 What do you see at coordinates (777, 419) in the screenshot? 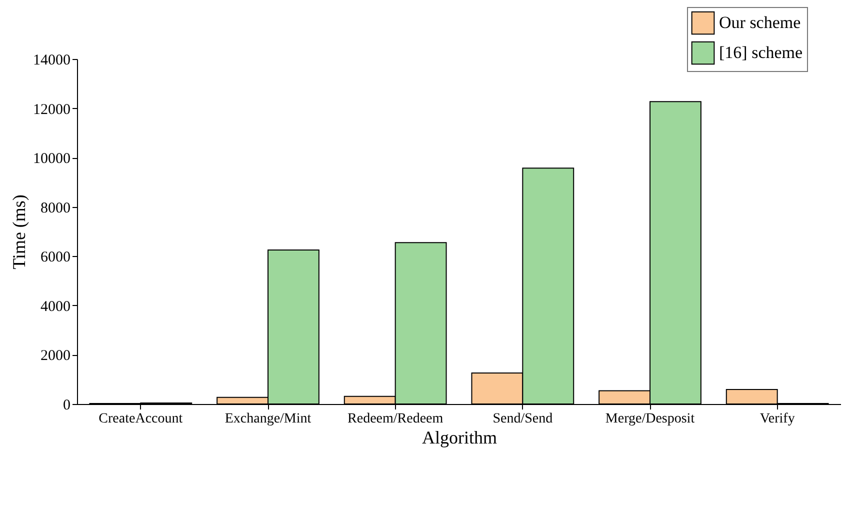
I see `x-tick-label: Verify` at bounding box center [777, 419].